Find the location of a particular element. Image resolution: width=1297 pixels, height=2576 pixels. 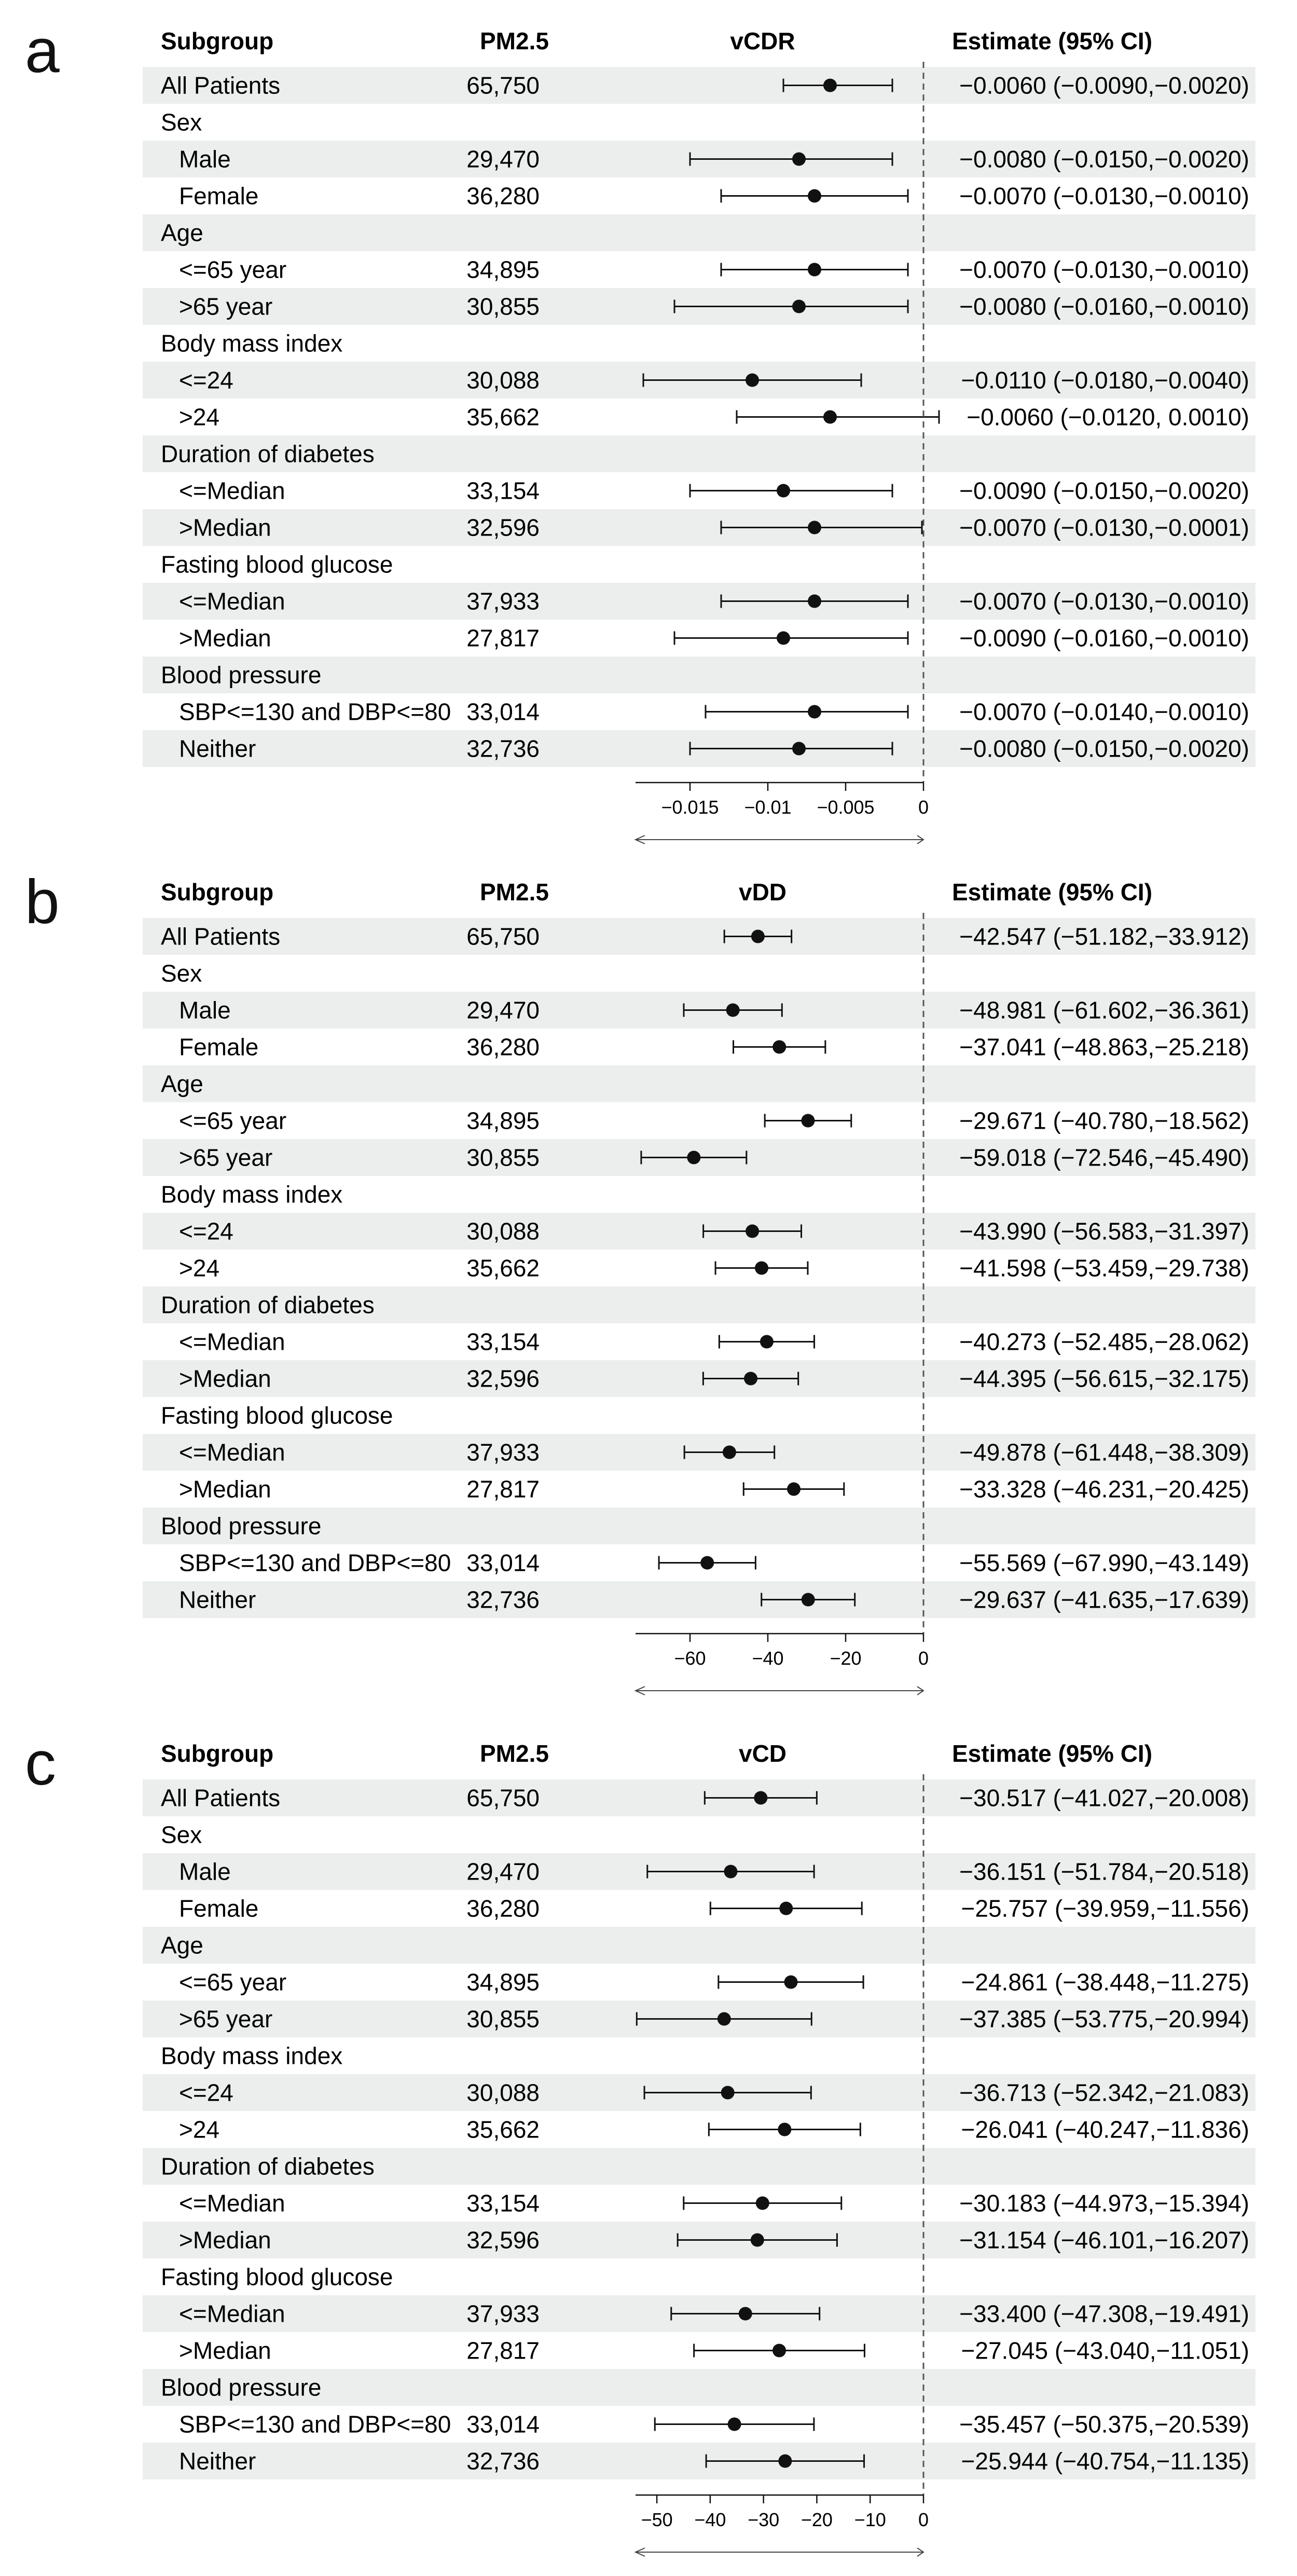

row-count: 32,596 is located at coordinates (503, 1378).